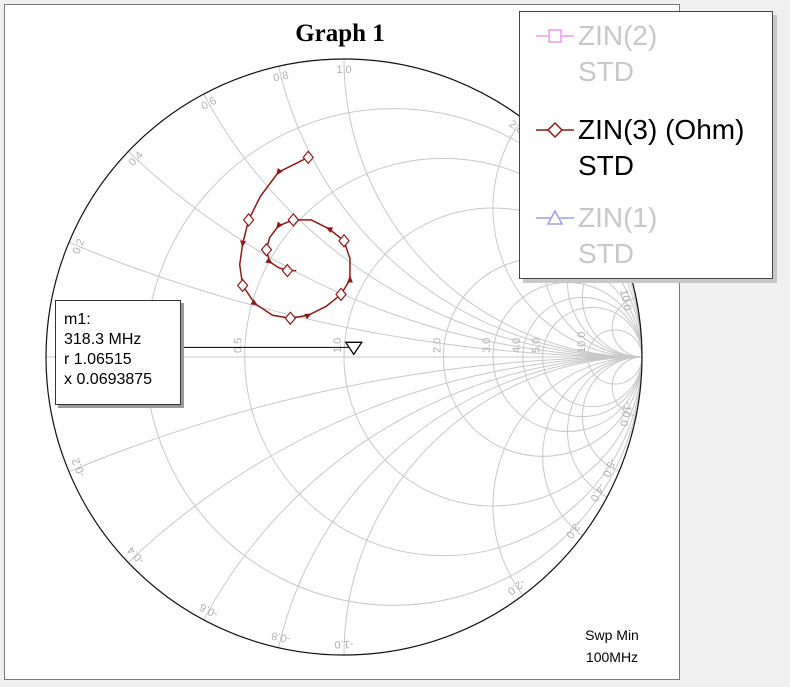 This screenshot has width=790, height=687. I want to click on x-tick-label: 0.2, so click(79, 246).